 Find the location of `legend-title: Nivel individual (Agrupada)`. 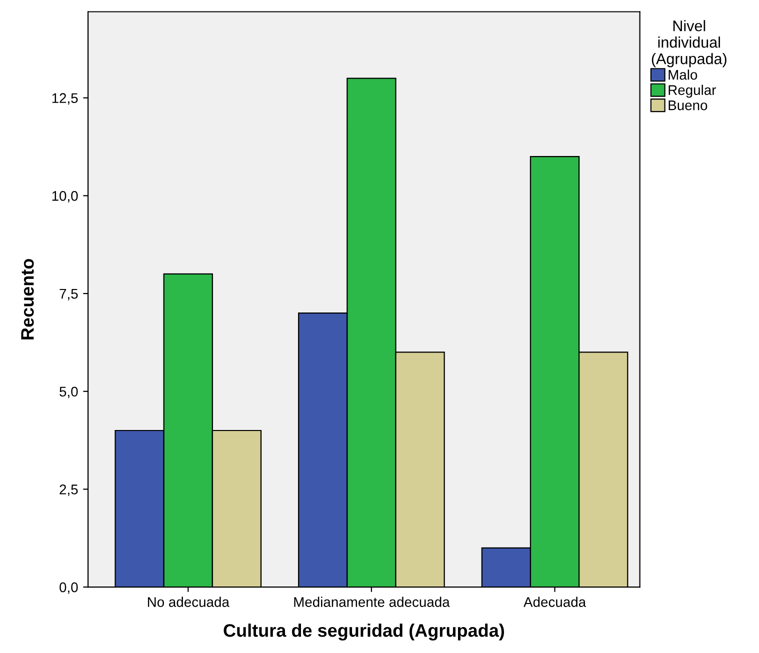

legend-title: Nivel individual (Agrupada) is located at coordinates (689, 44).